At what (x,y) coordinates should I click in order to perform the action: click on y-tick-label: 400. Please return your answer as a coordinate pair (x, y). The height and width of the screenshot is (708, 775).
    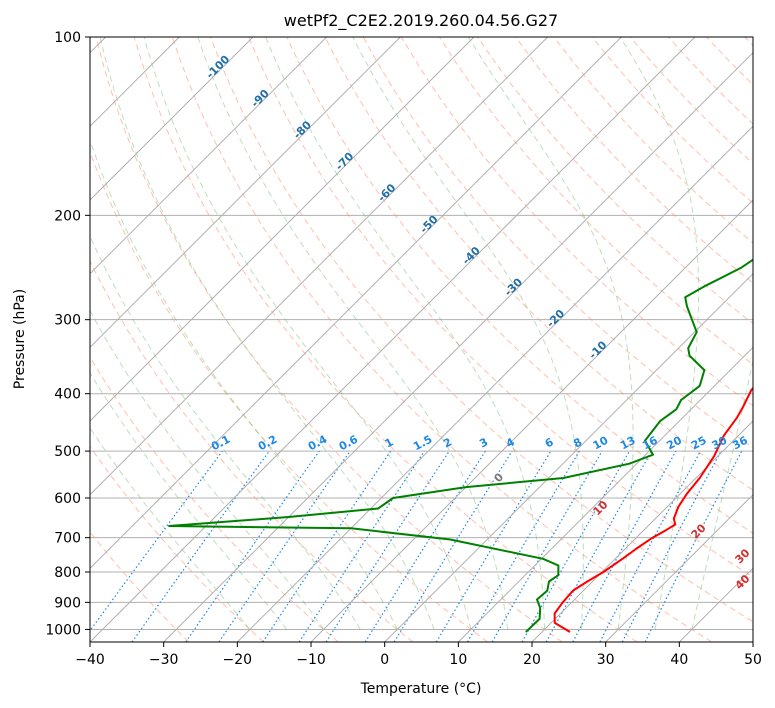
    Looking at the image, I should click on (67, 395).